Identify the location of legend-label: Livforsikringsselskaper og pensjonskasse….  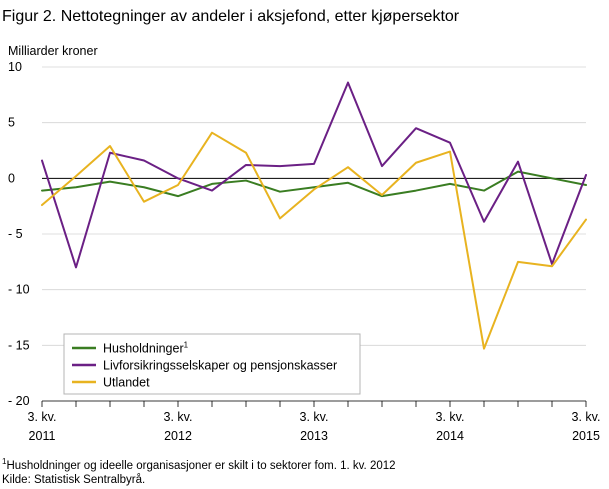
(220, 366).